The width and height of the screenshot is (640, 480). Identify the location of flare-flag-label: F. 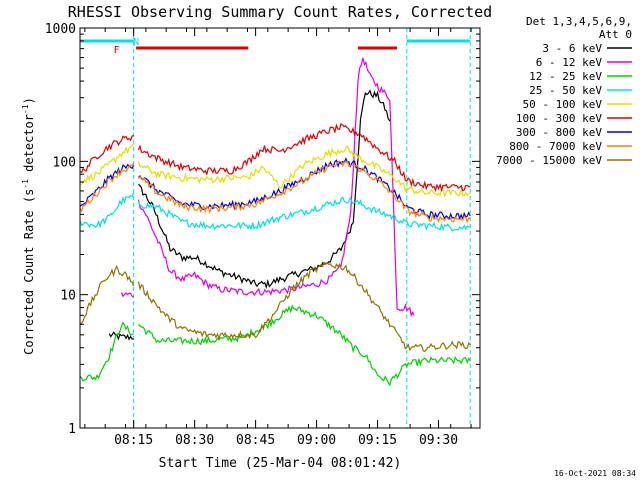
(117, 50).